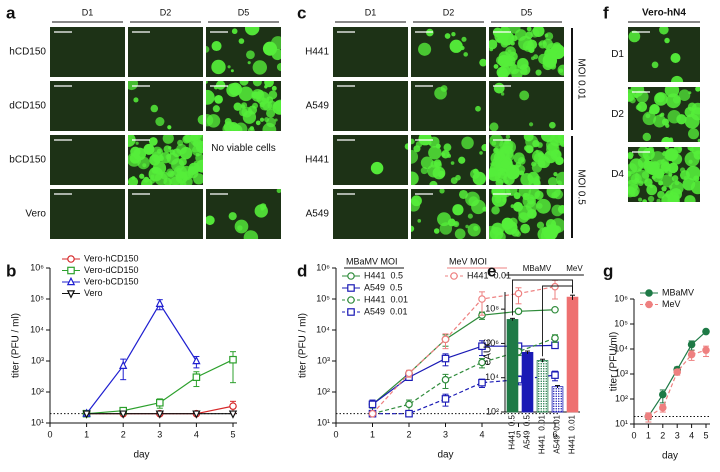  Describe the element at coordinates (464, 374) in the screenshot. I see `series-line` at that location.